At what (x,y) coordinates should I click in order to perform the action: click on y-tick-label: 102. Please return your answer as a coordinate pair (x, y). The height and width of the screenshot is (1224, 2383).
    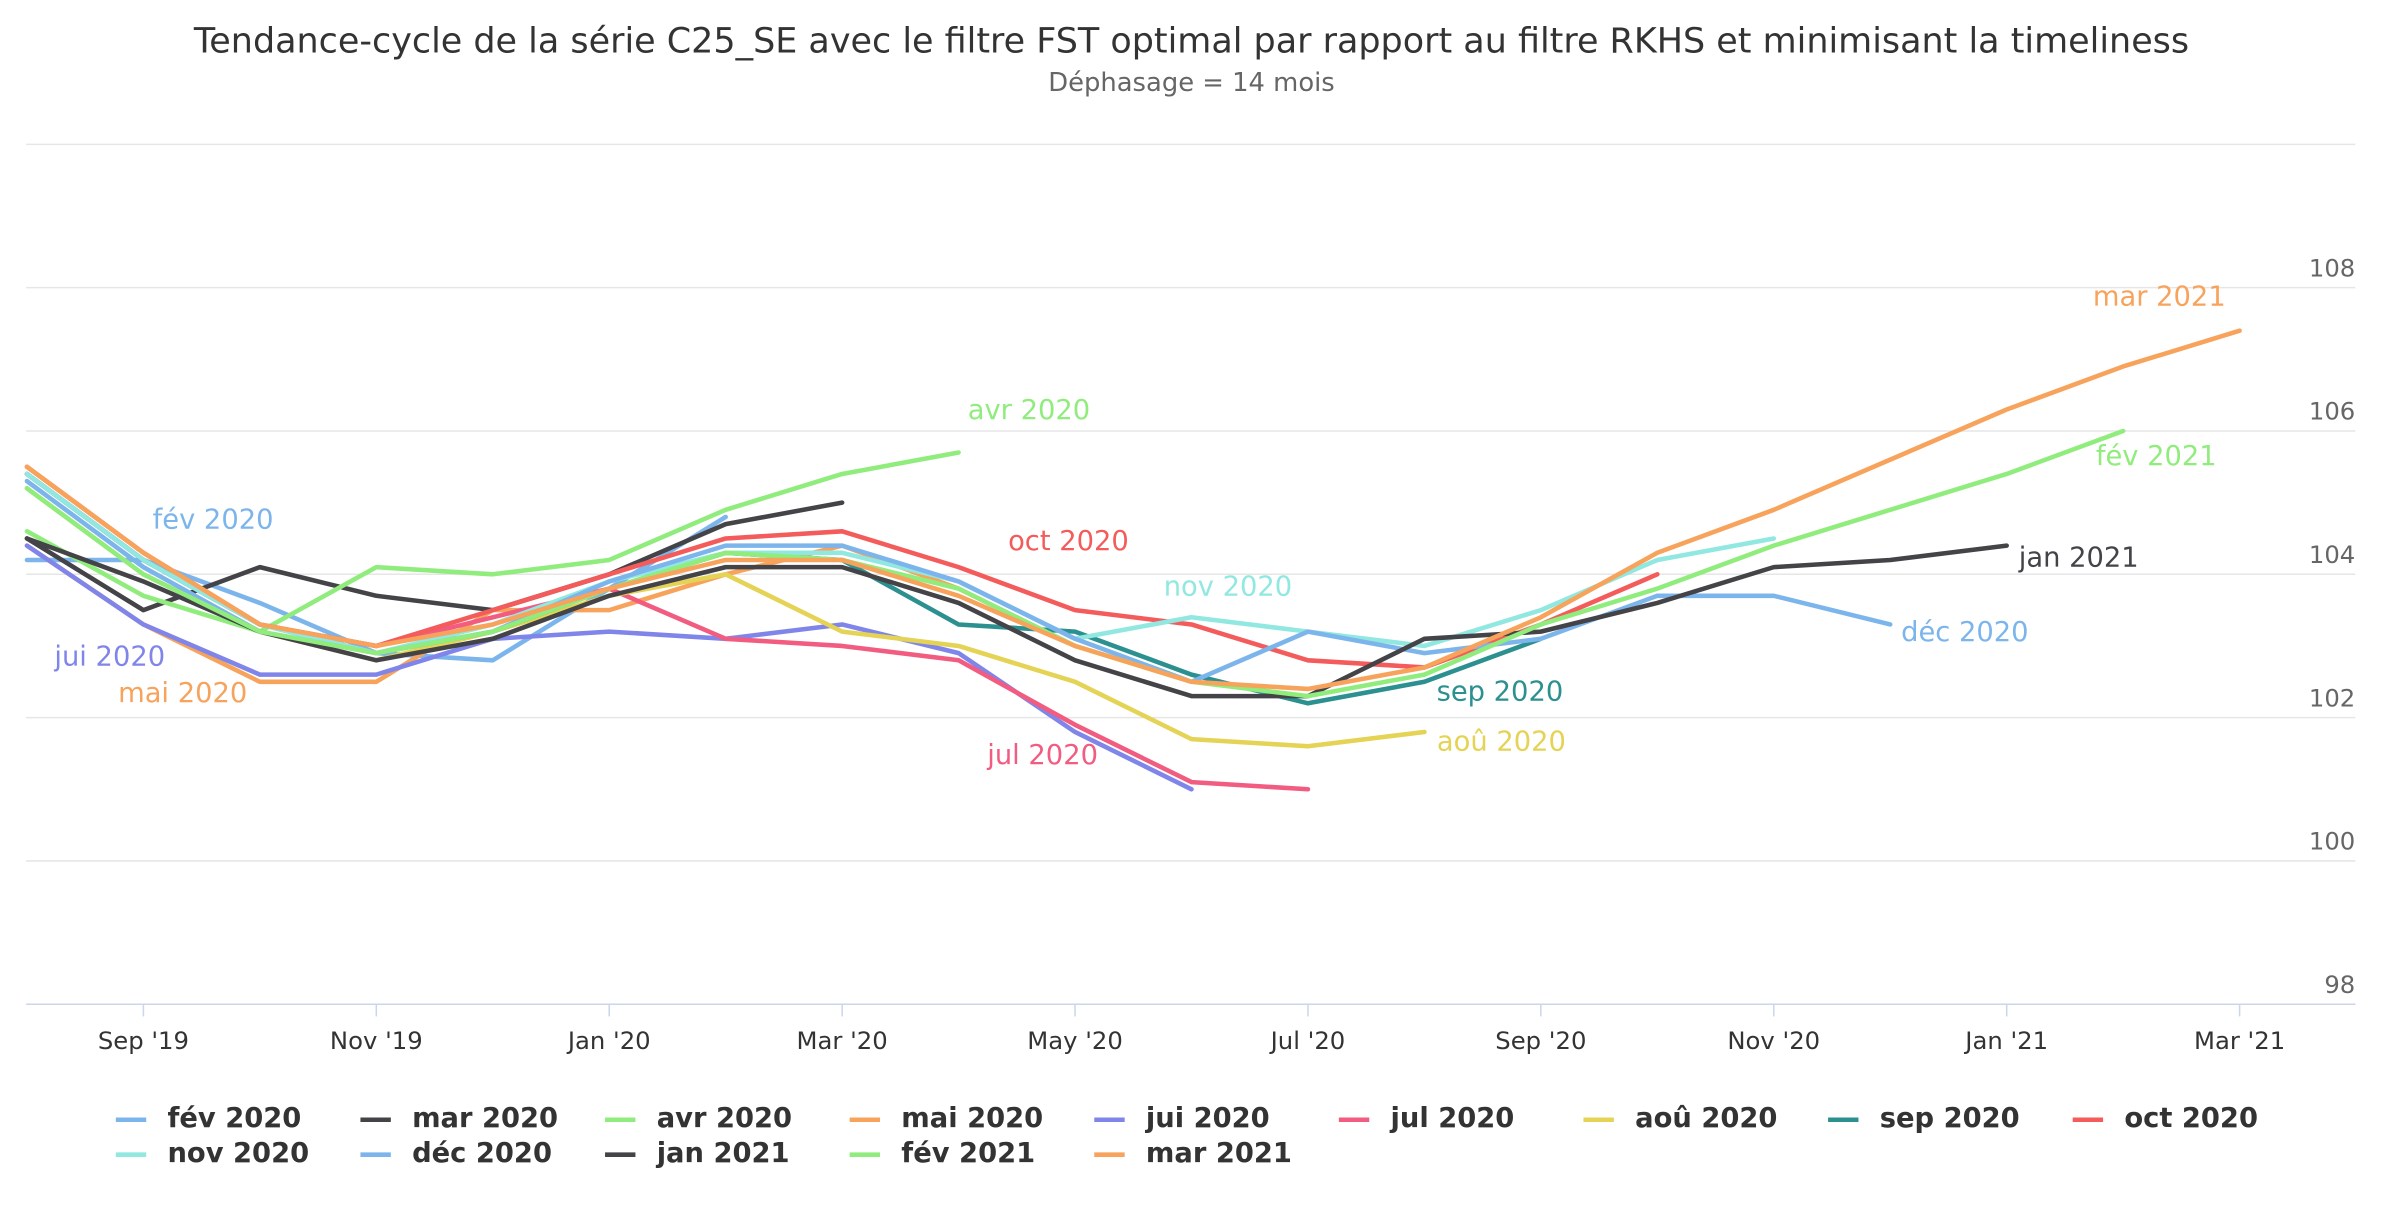
    Looking at the image, I should click on (2332, 697).